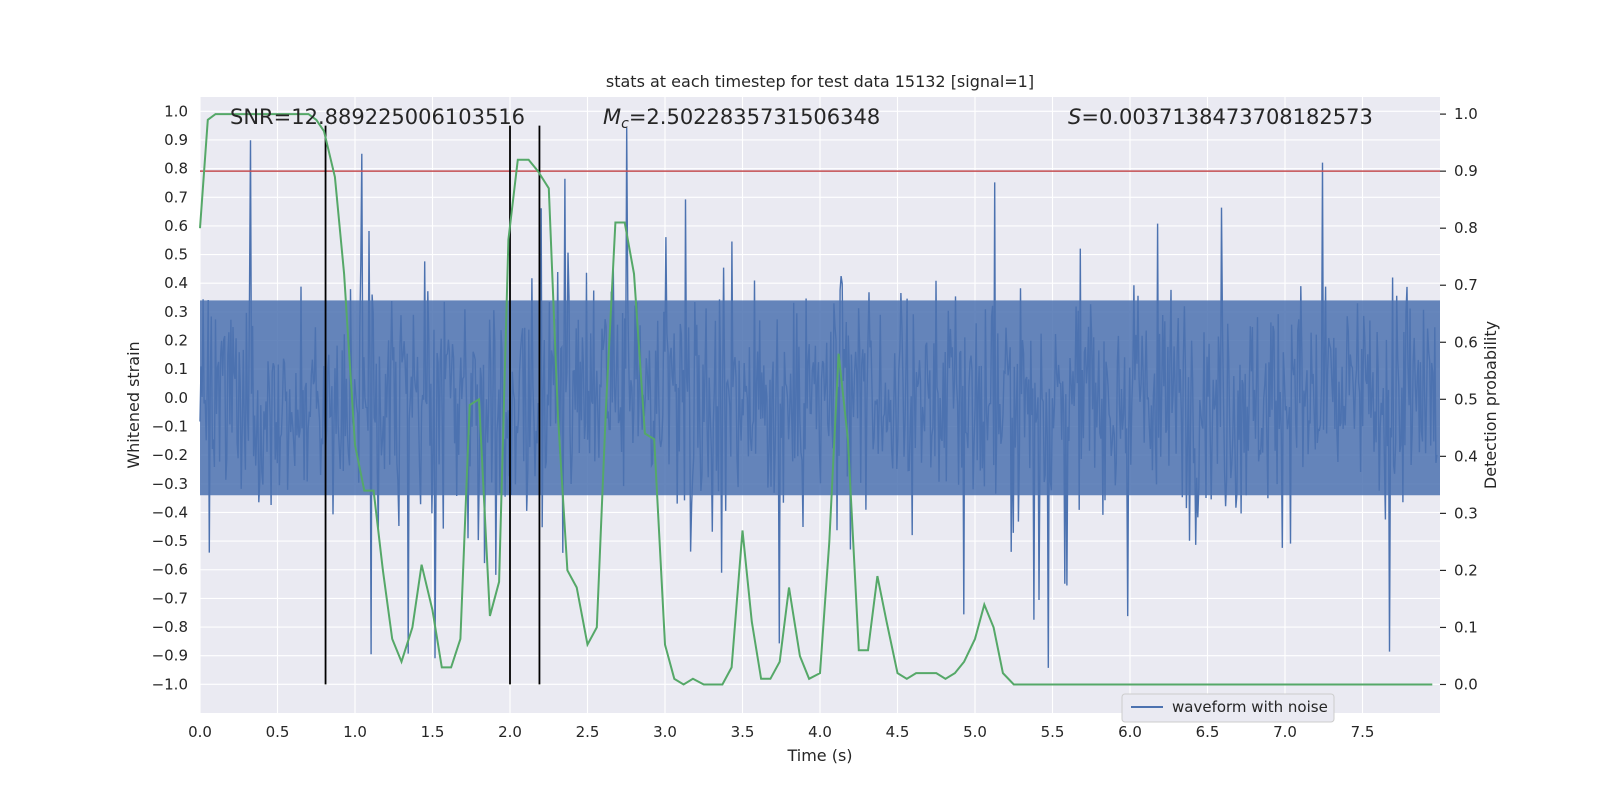  I want to click on x-tick-label: 3.0, so click(665, 732).